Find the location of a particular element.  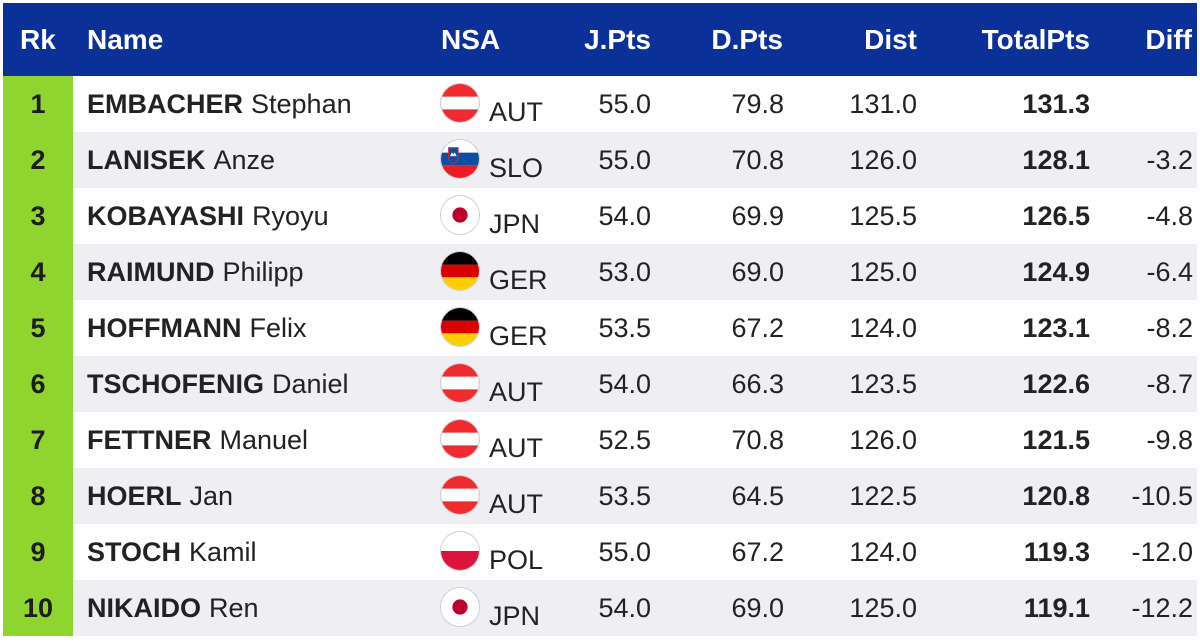

athlete-name: NIKAIDO Ren is located at coordinates (173, 608).